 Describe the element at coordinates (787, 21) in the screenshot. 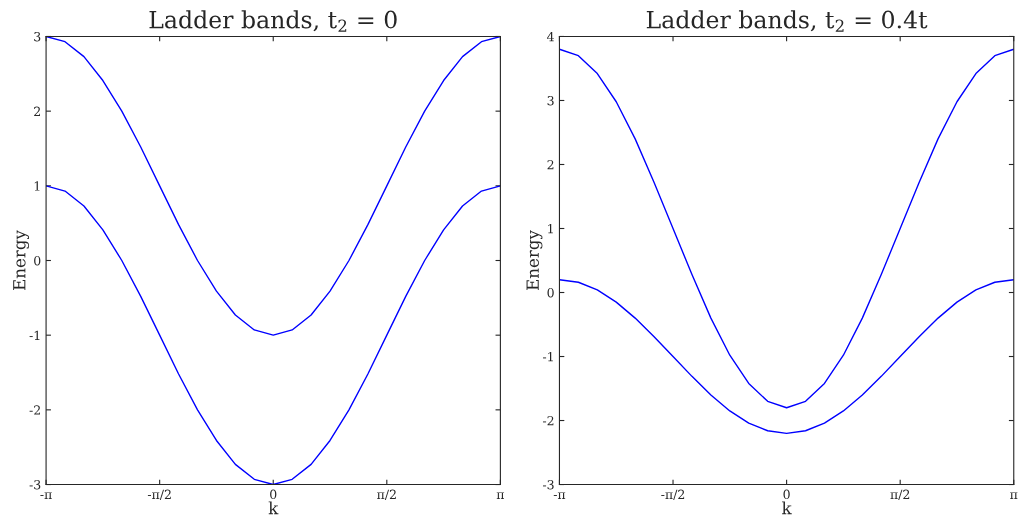

I see `chart-title: Ladder bands, t$_{2}$ = 0.4t` at that location.